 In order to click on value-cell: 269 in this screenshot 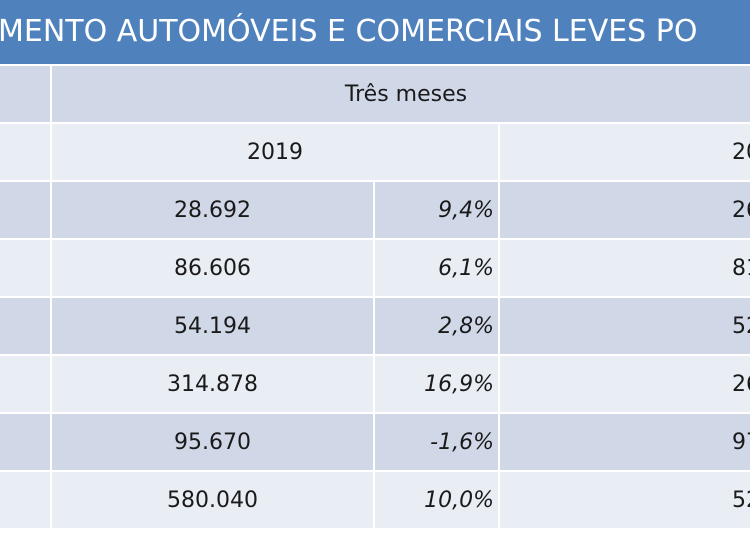, I will do `click(625, 384)`.